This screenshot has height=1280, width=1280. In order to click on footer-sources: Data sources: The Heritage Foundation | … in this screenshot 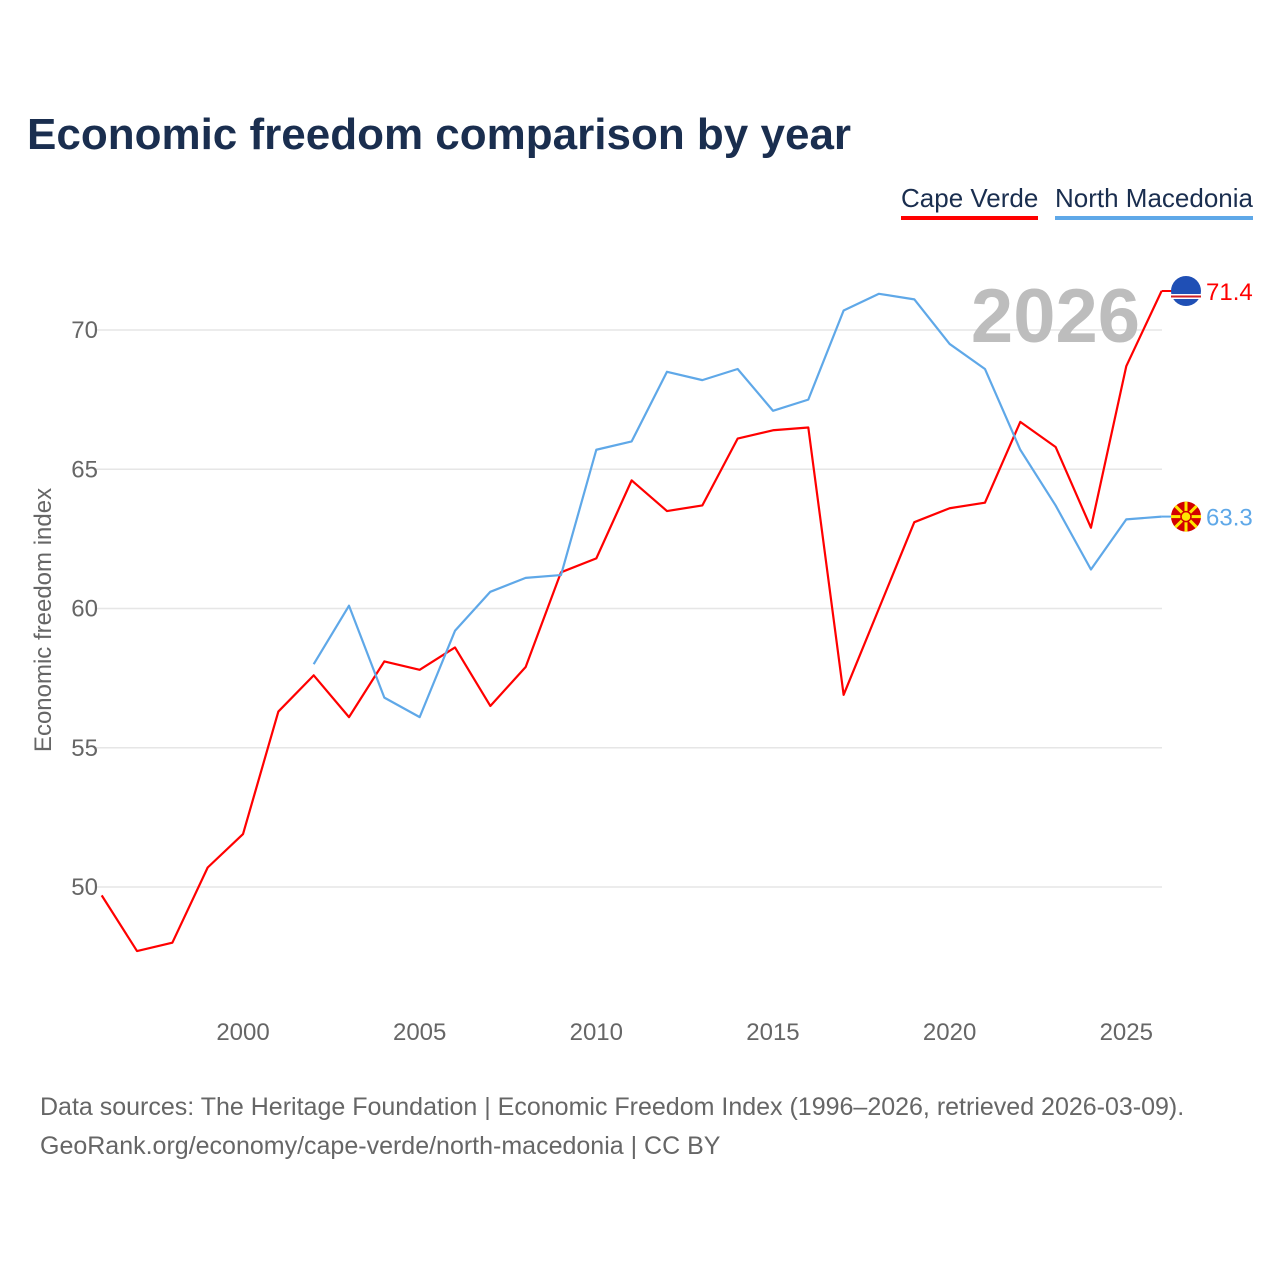, I will do `click(612, 1107)`.